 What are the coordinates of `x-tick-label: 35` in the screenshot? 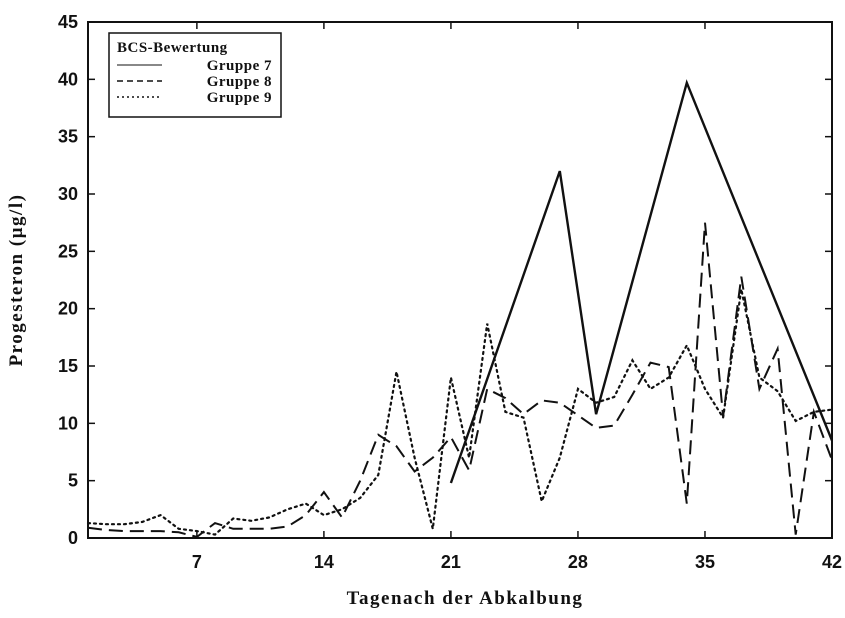 It's located at (705, 562).